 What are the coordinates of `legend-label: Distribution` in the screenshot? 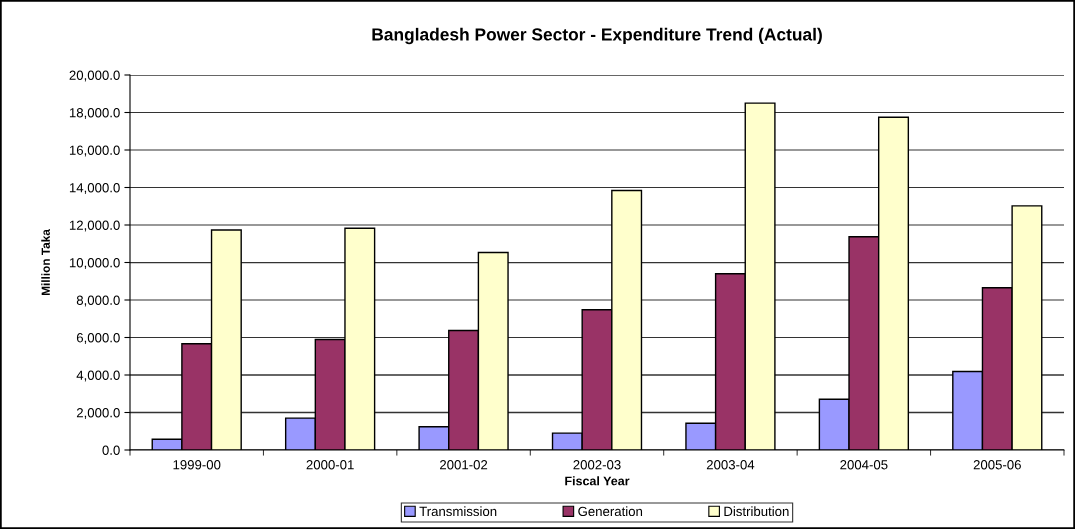 It's located at (756, 511).